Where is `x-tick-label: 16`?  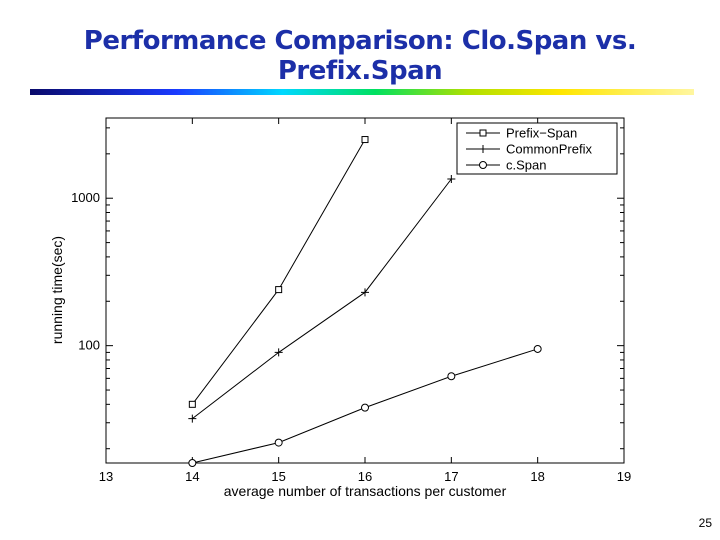 x-tick-label: 16 is located at coordinates (365, 476).